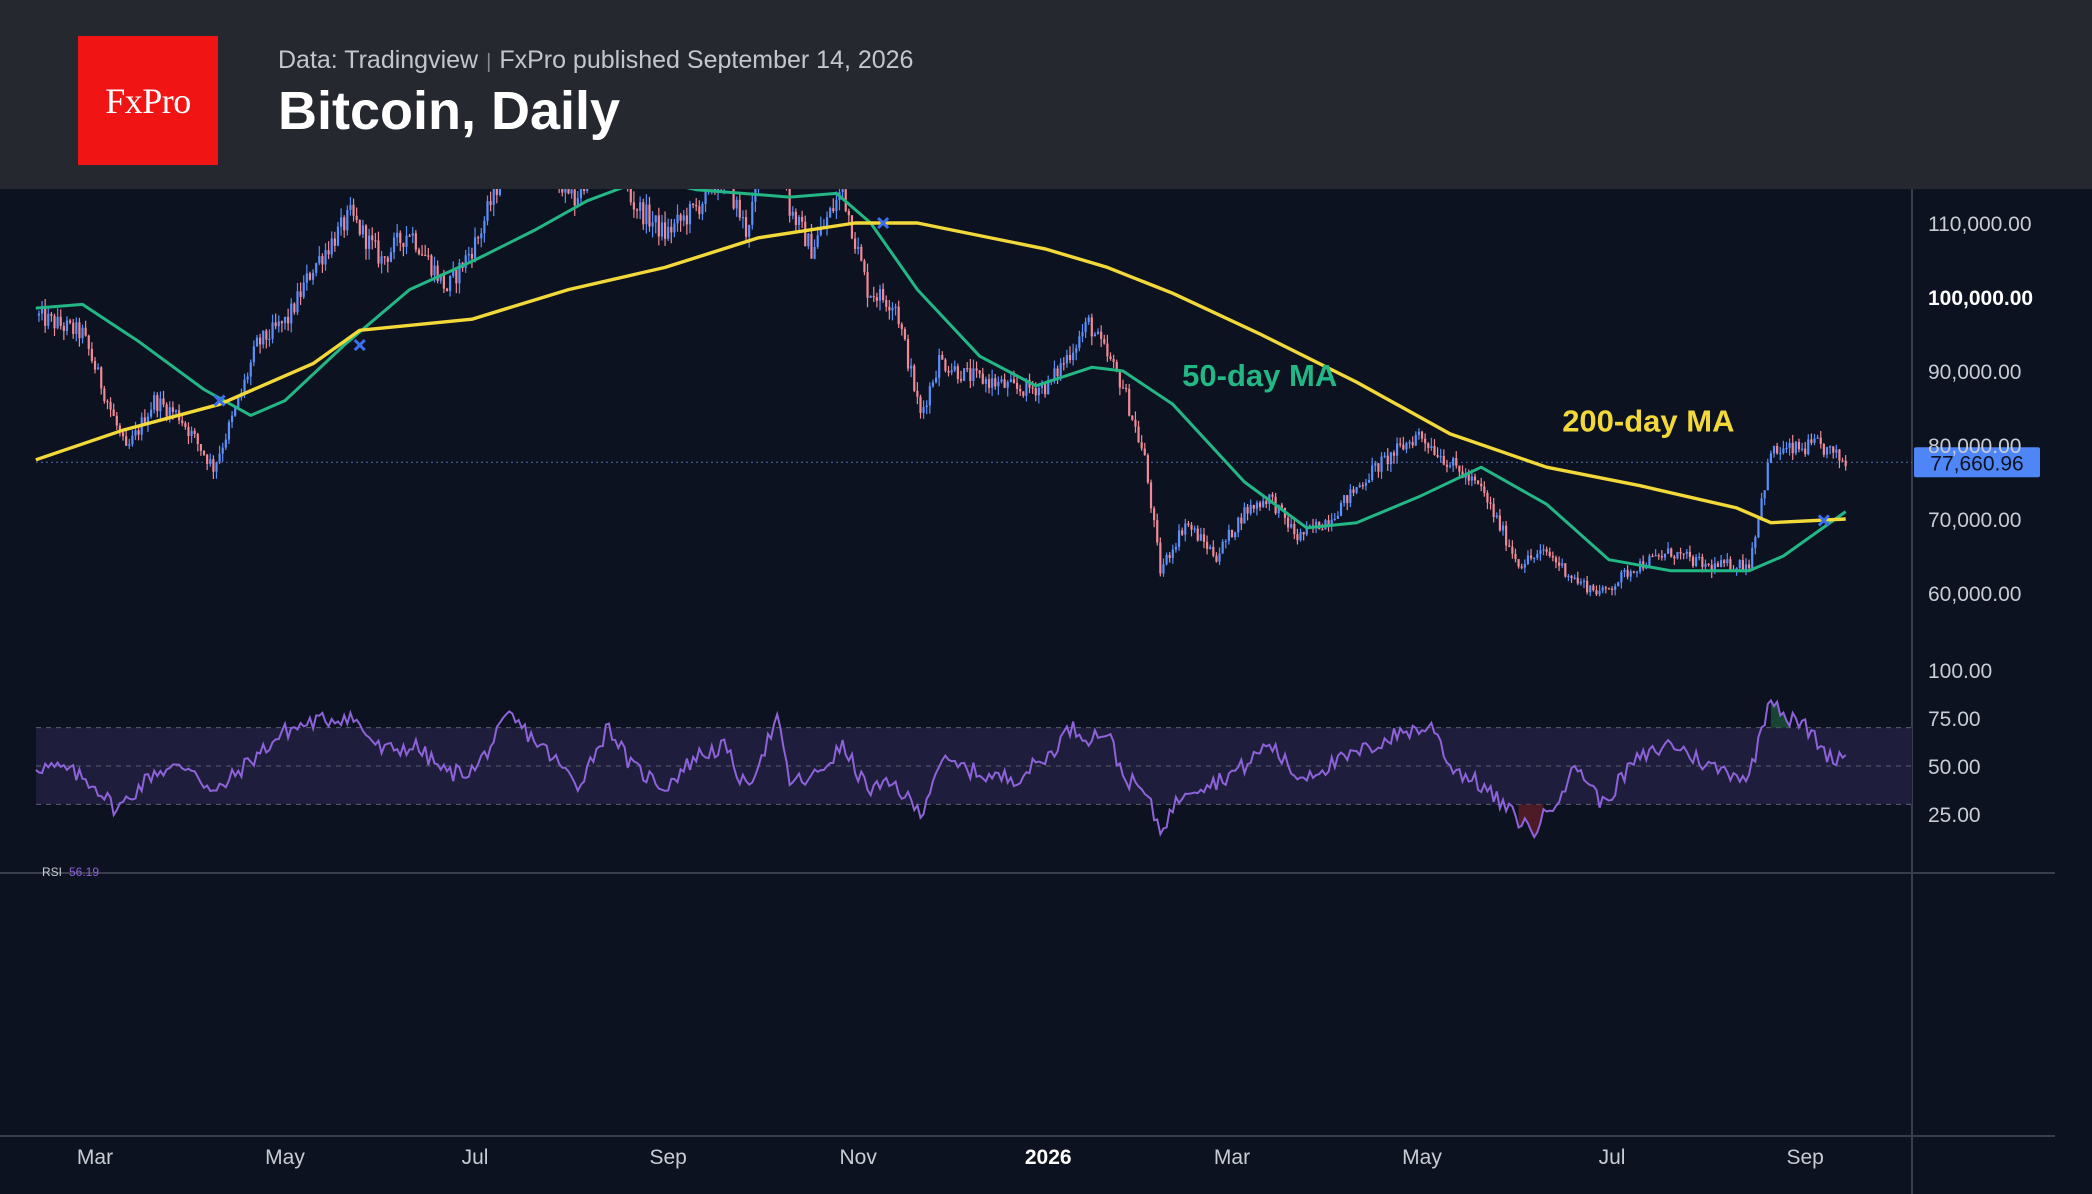 Image resolution: width=2092 pixels, height=1194 pixels. Describe the element at coordinates (883, 223) in the screenshot. I see `cross-marker` at that location.